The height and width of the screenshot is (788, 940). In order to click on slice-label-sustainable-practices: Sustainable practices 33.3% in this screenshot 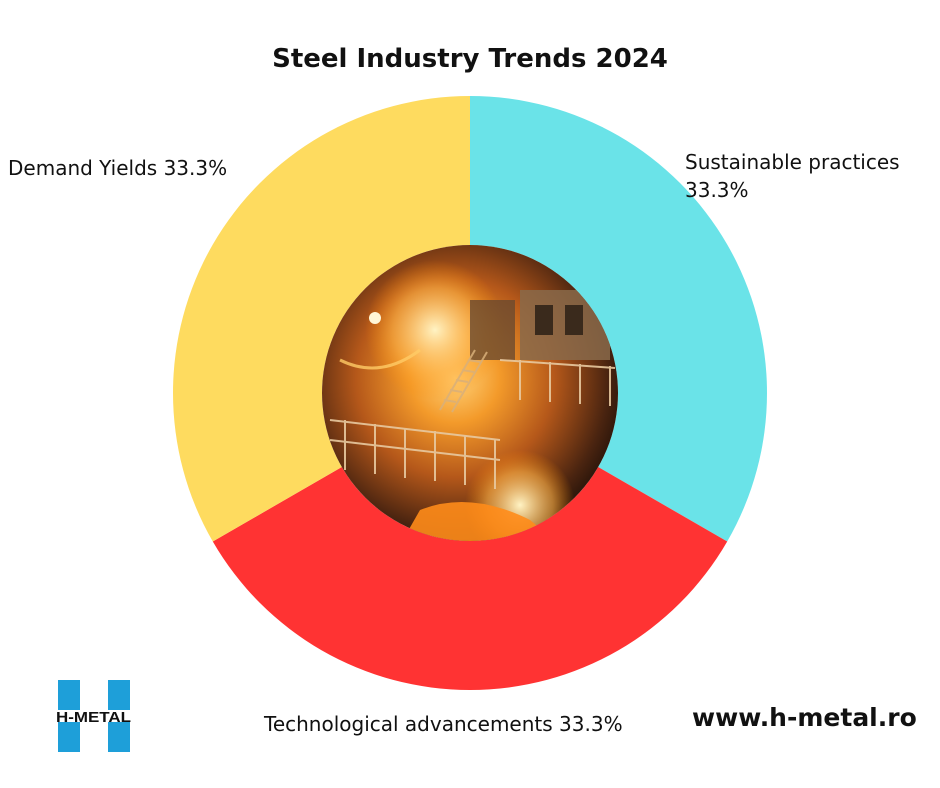, I will do `click(795, 176)`.